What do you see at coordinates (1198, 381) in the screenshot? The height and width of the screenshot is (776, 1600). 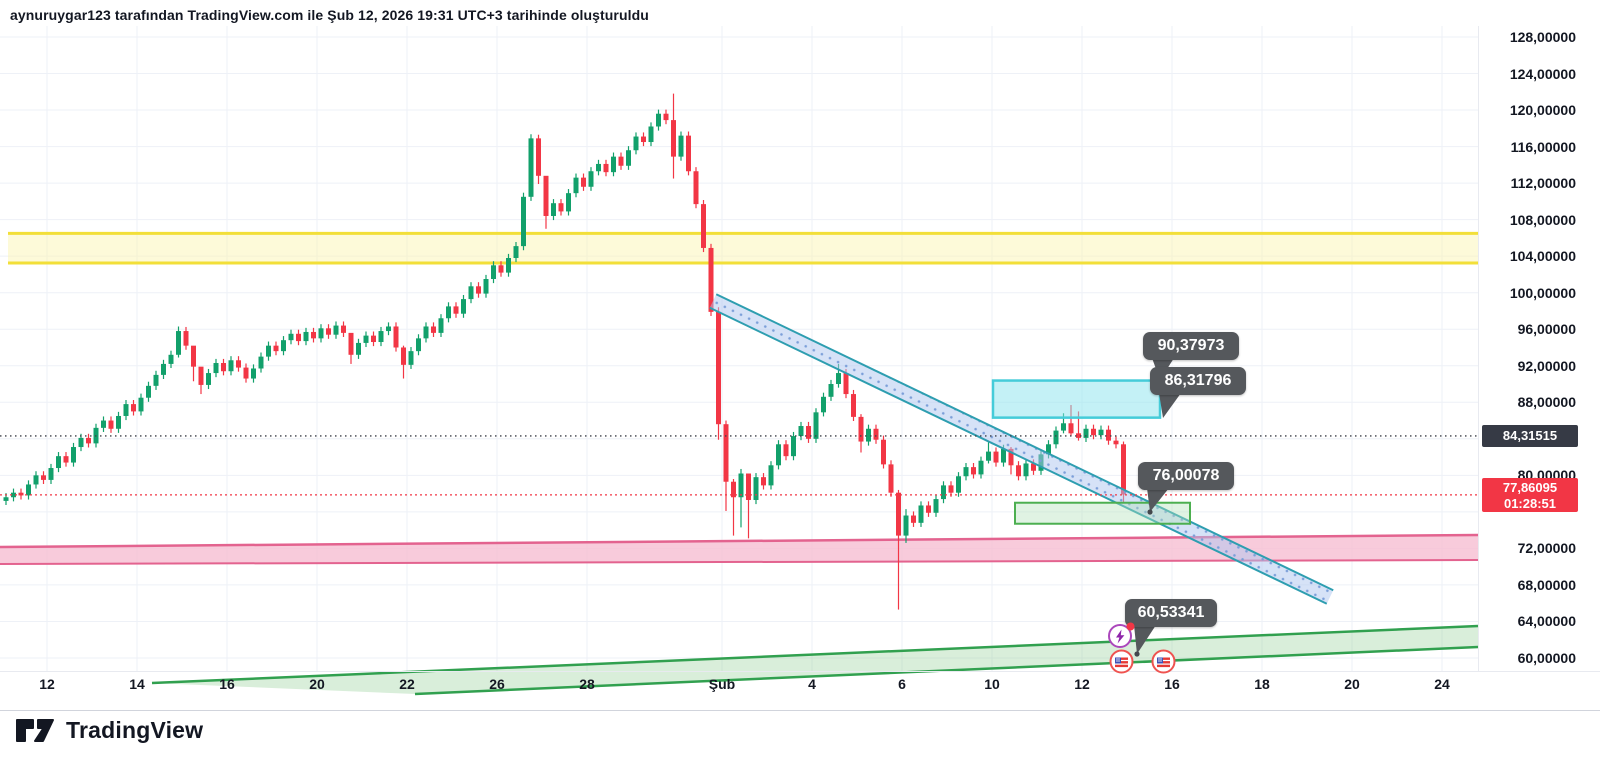 I see `price-callout-label: 86,31796` at bounding box center [1198, 381].